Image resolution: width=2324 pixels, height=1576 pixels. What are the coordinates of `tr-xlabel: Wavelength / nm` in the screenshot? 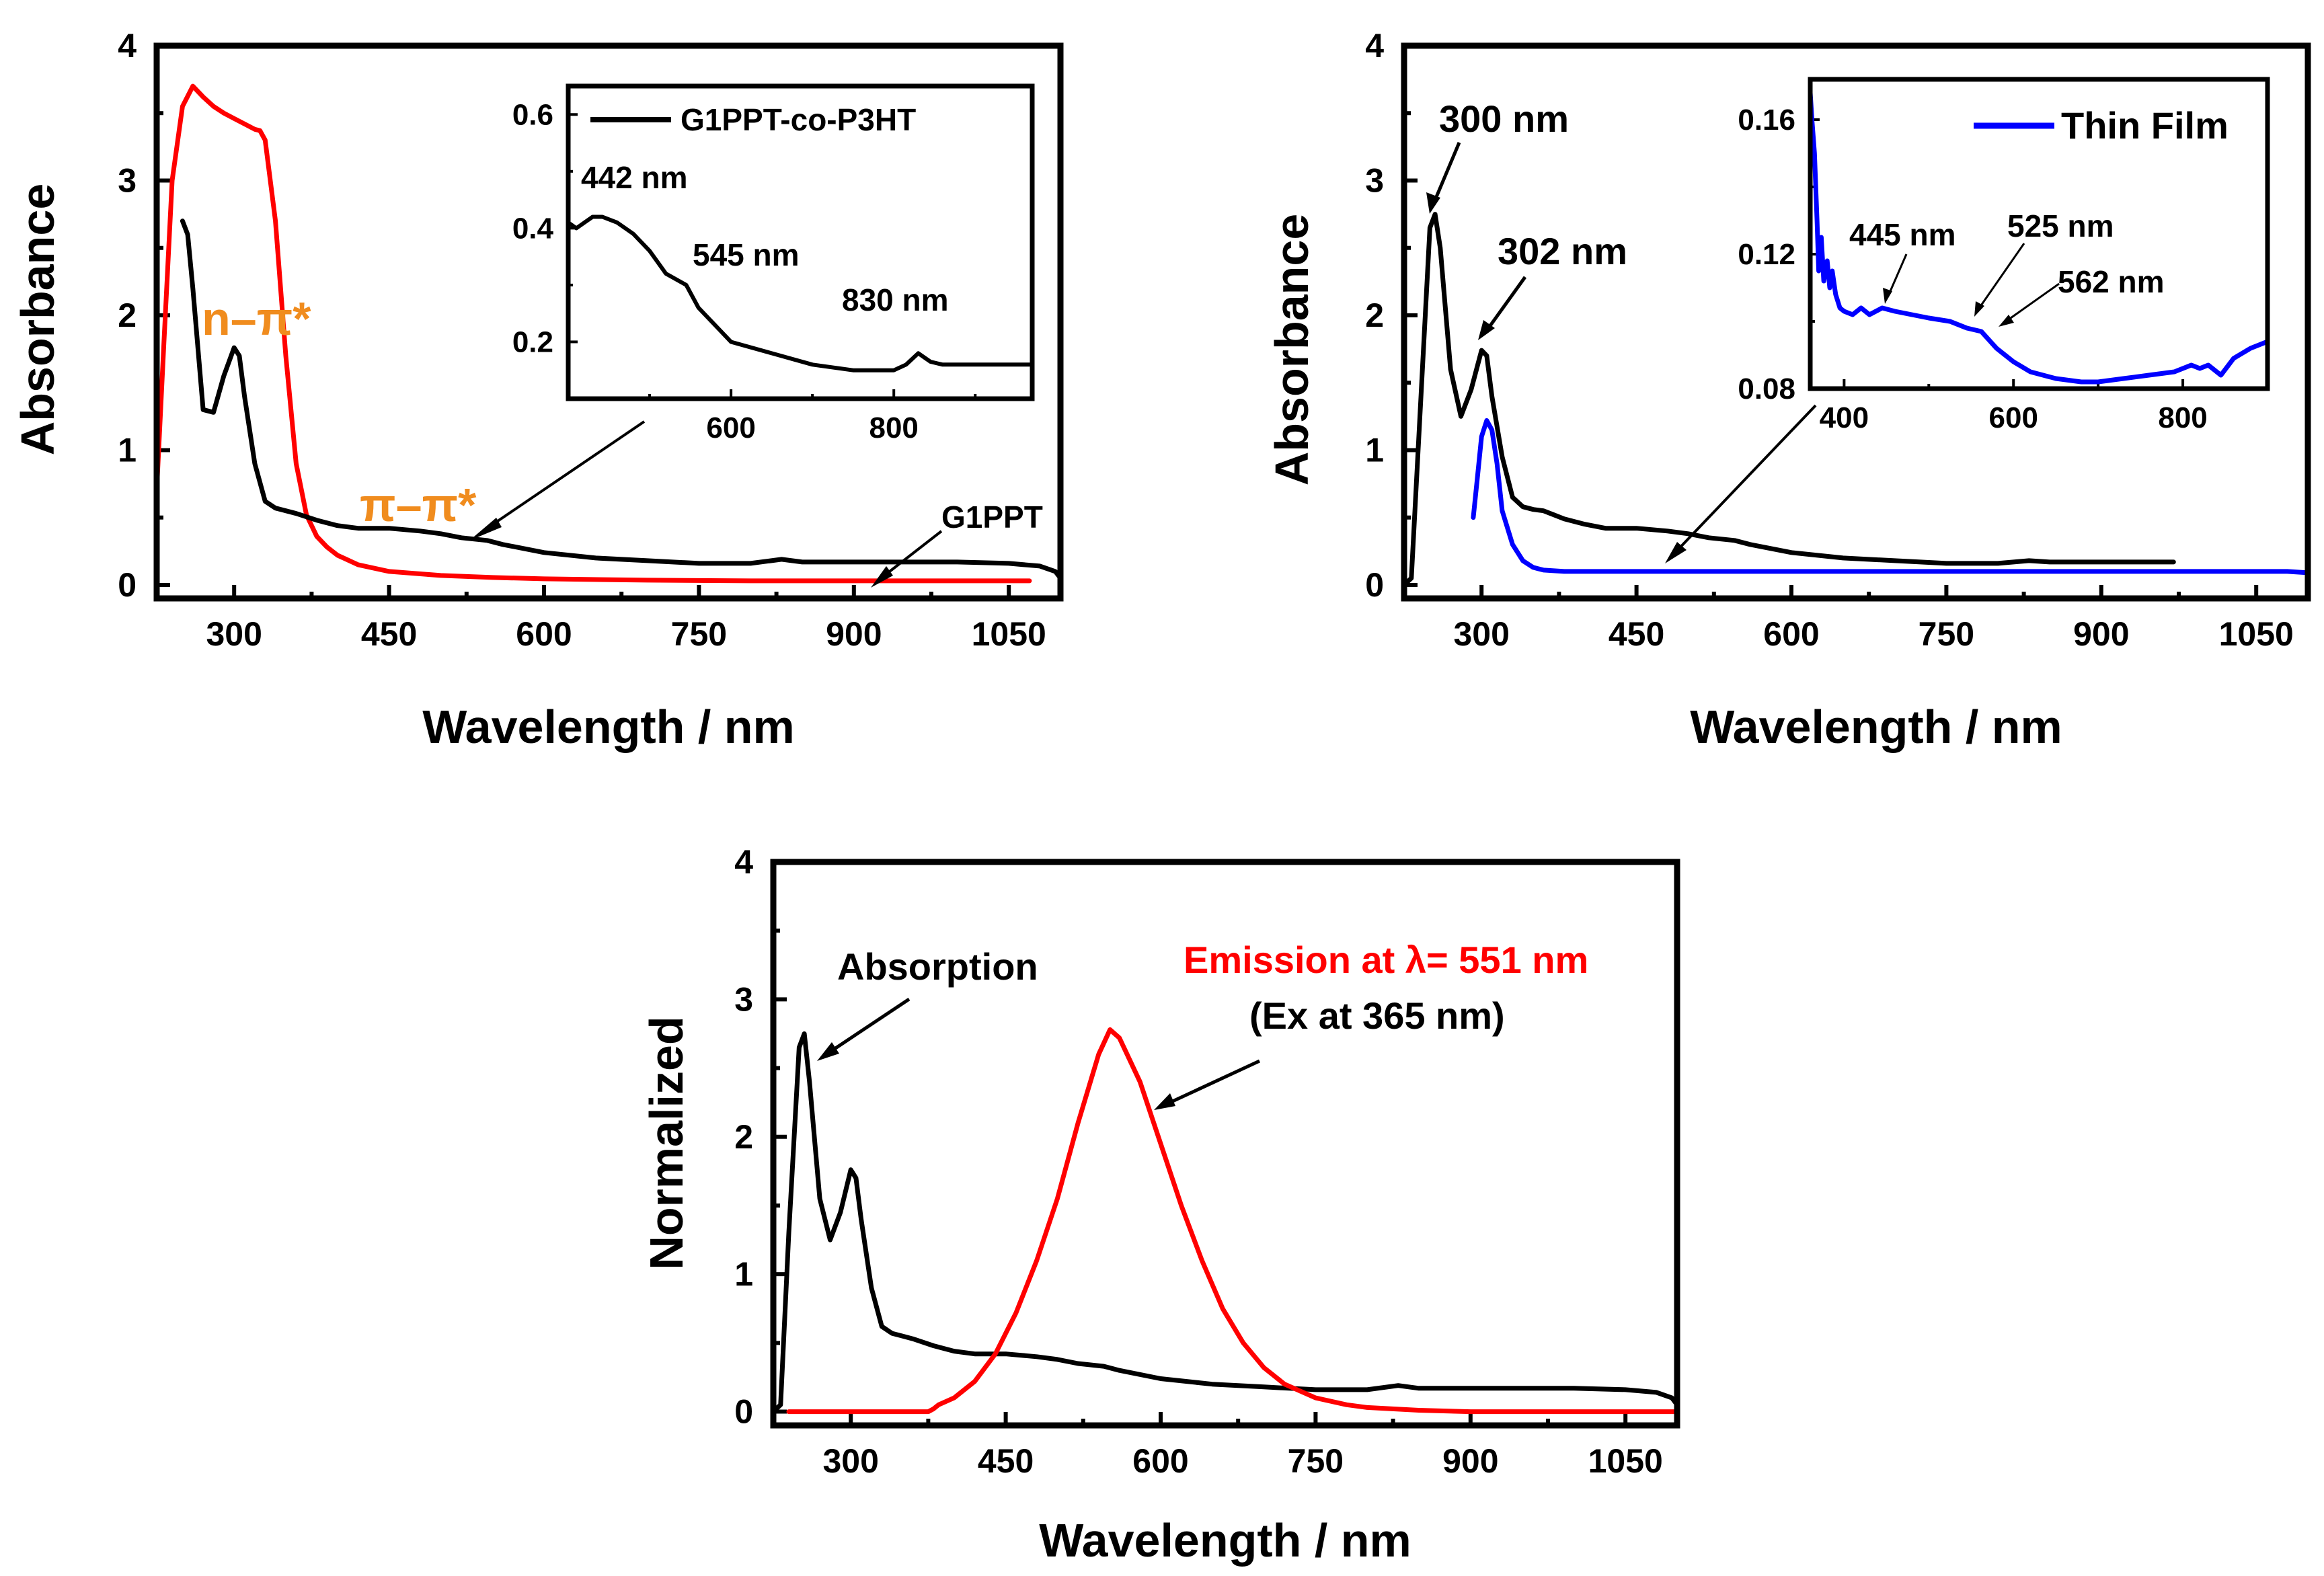 It's located at (1876, 727).